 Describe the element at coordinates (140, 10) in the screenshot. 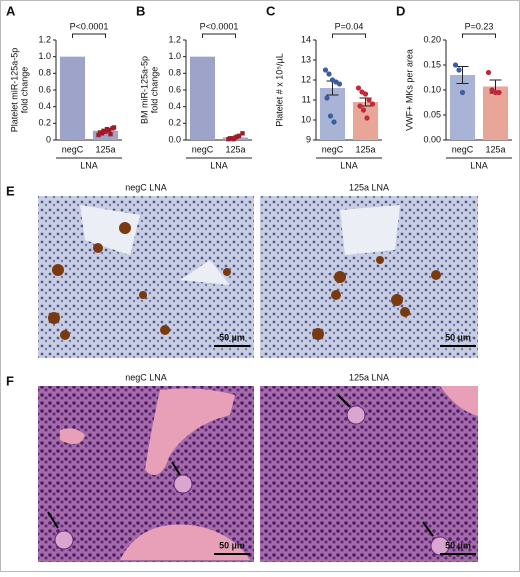

I see `panel-letter: B` at that location.